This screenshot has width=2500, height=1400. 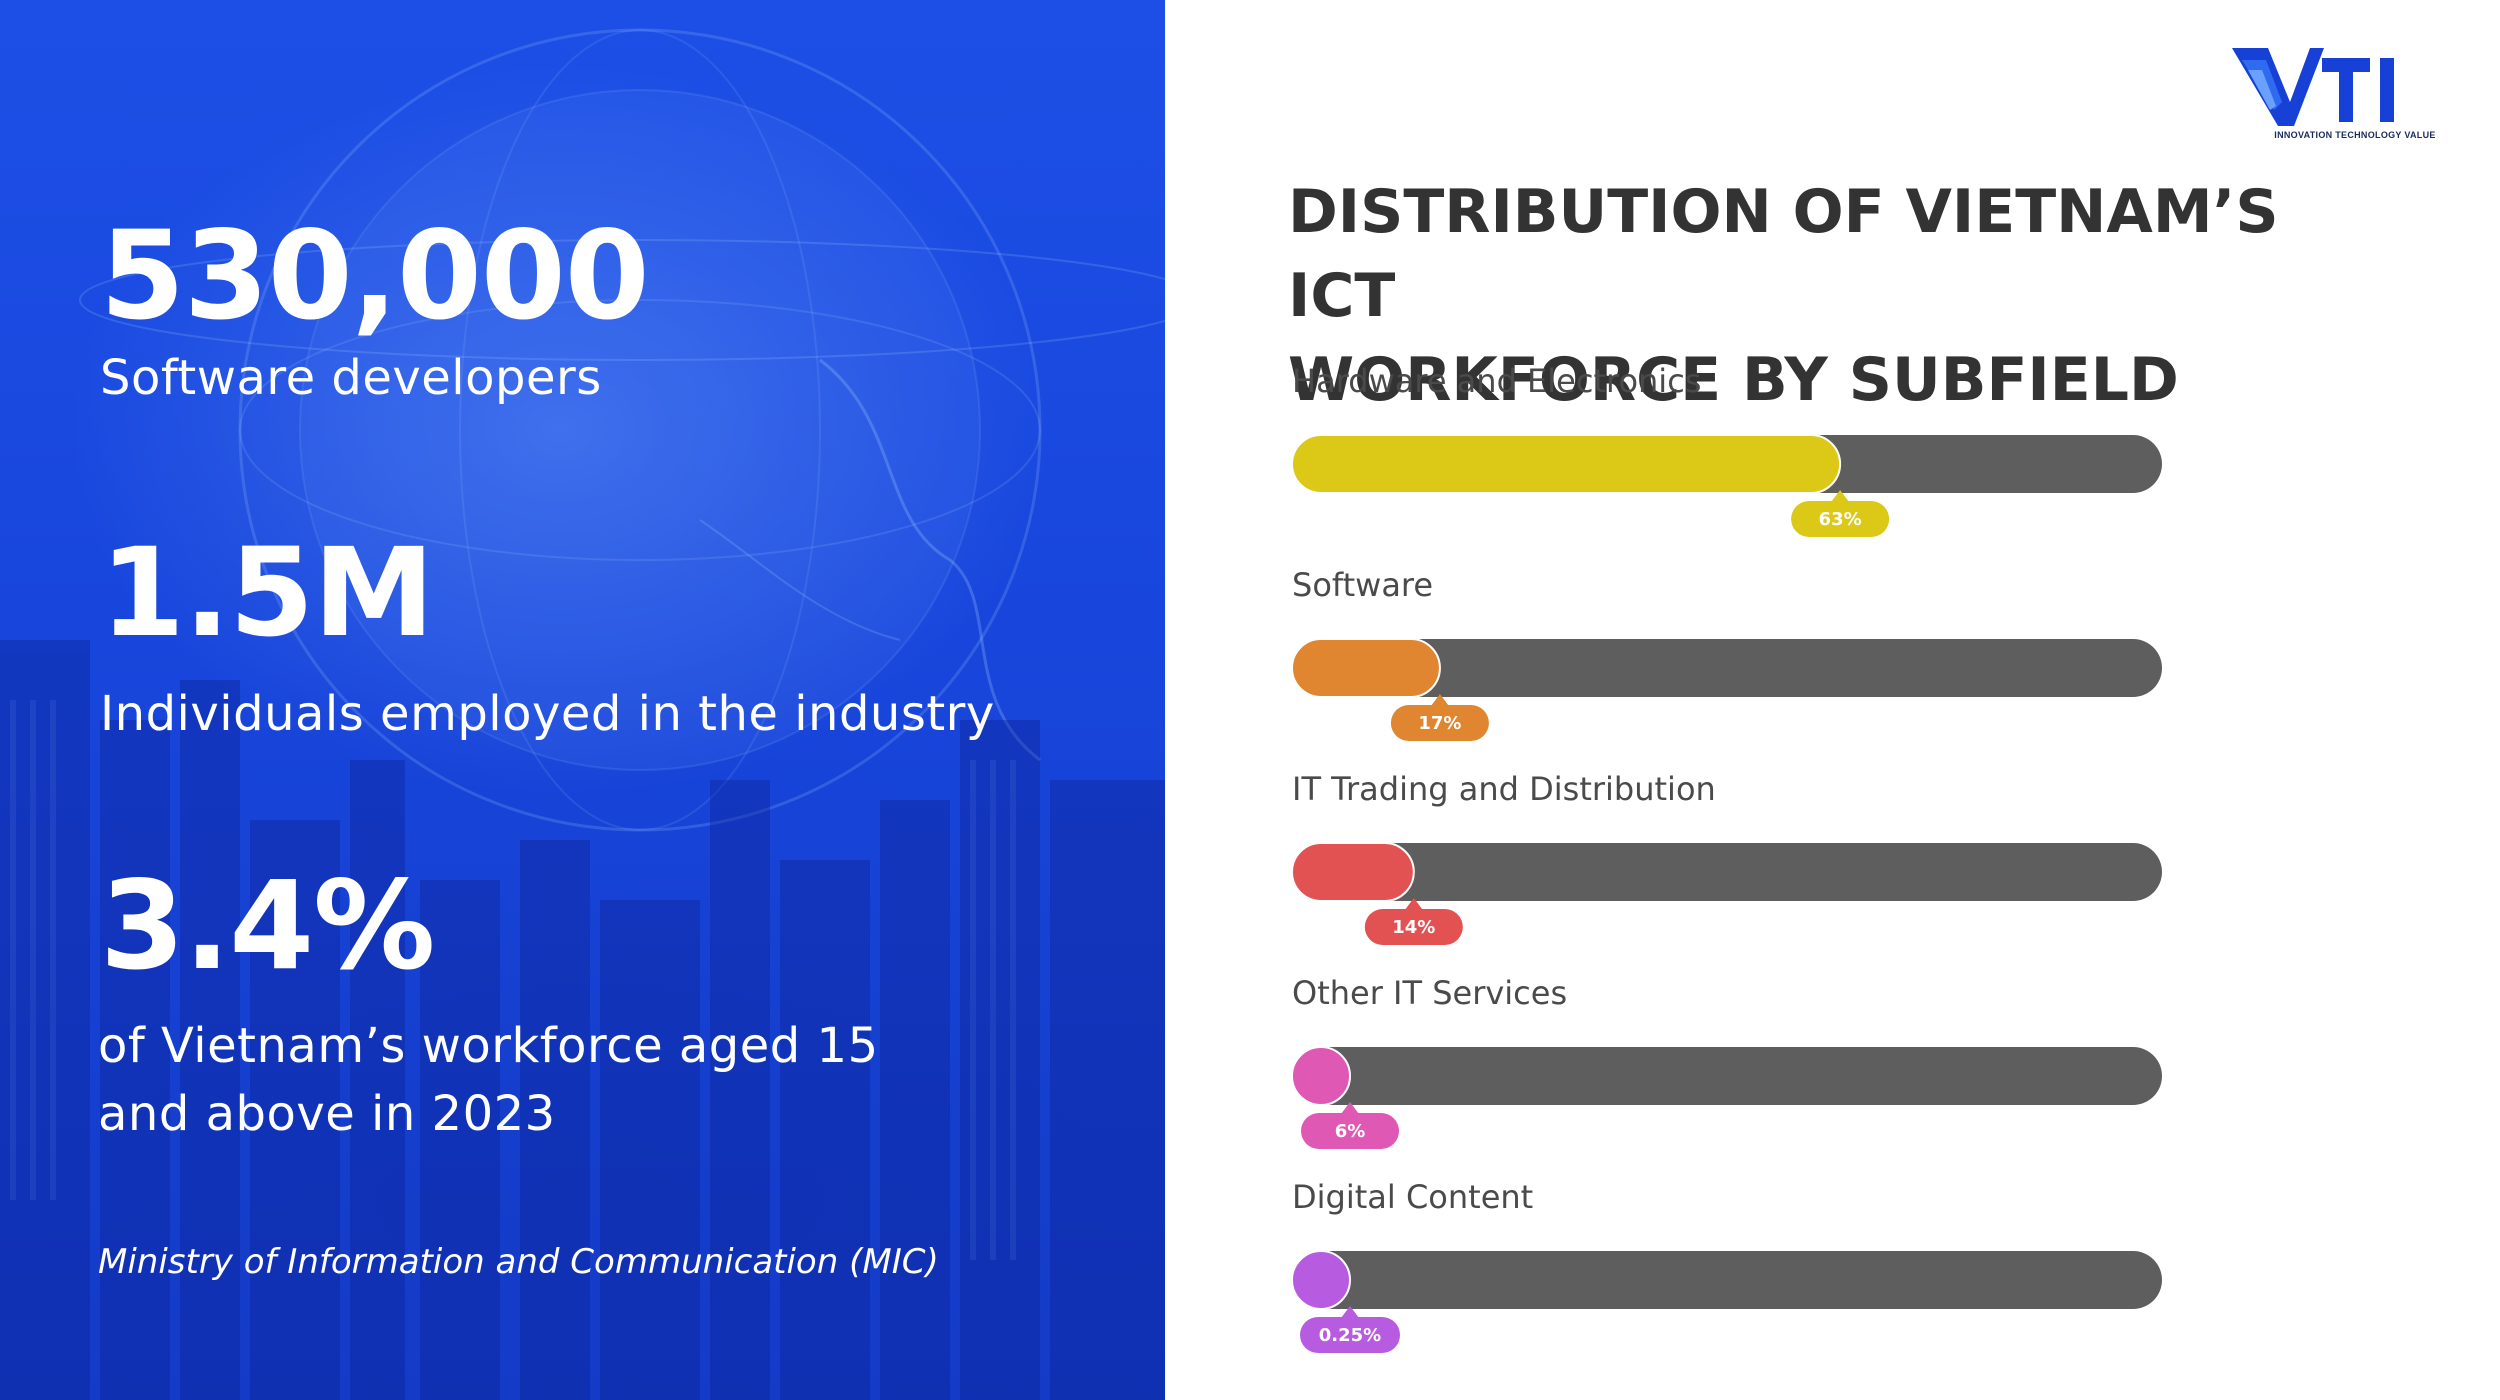 I want to click on value-pointer-other-it-services, so click(x=1350, y=1108).